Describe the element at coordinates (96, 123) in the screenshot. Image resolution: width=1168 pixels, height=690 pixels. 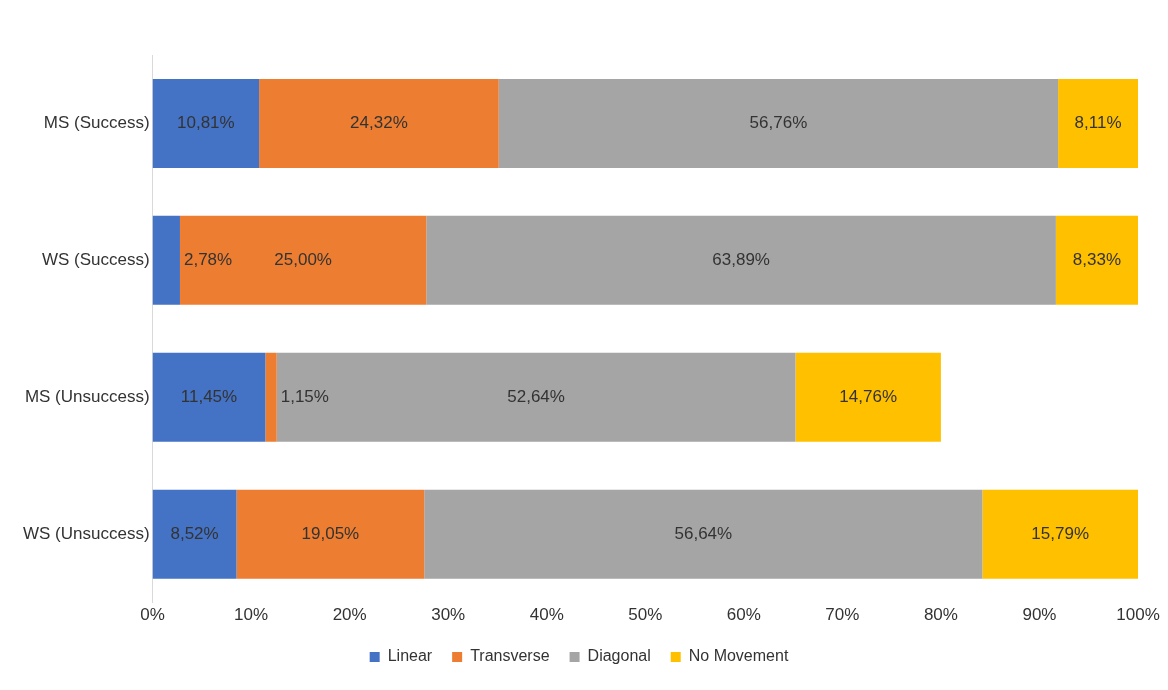
I see `y-tick-label: MS (Success)` at that location.